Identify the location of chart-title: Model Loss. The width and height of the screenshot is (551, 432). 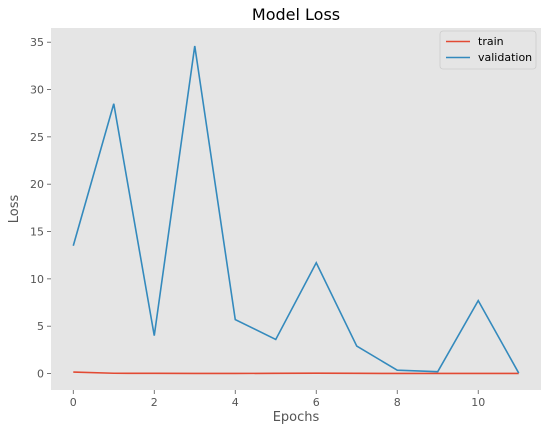
(296, 14).